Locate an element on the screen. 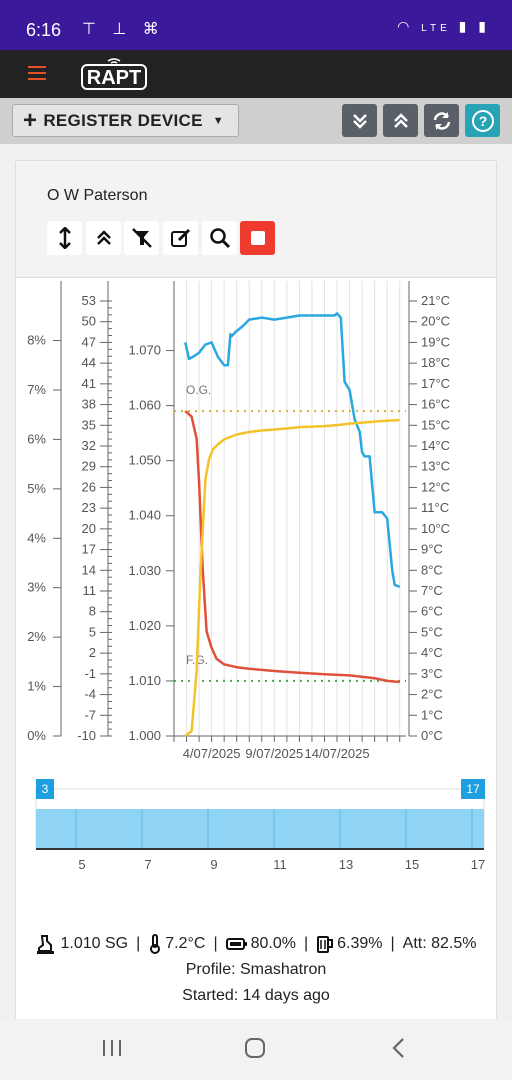 This screenshot has height=1080, width=512. gravity-tick-label: 1.040 is located at coordinates (144, 515).